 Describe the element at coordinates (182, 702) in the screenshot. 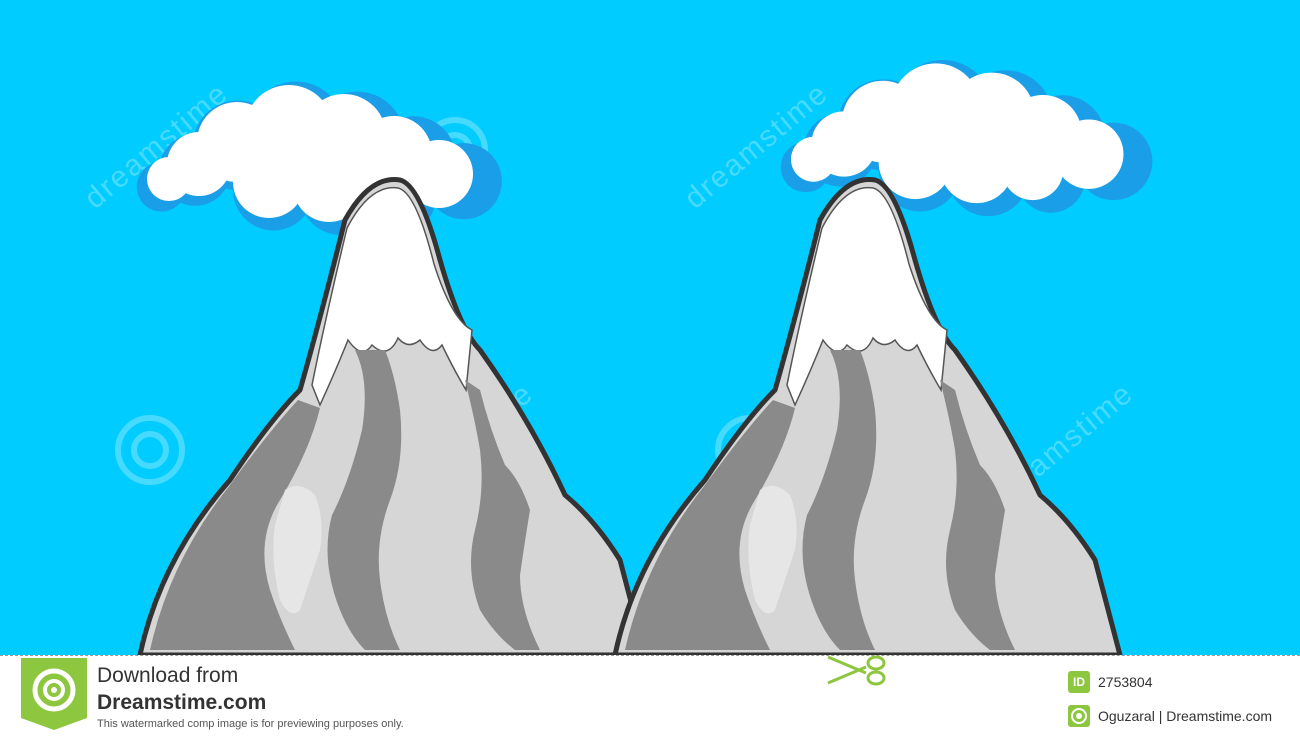

I see `brand-name: Dreamstime.com` at that location.